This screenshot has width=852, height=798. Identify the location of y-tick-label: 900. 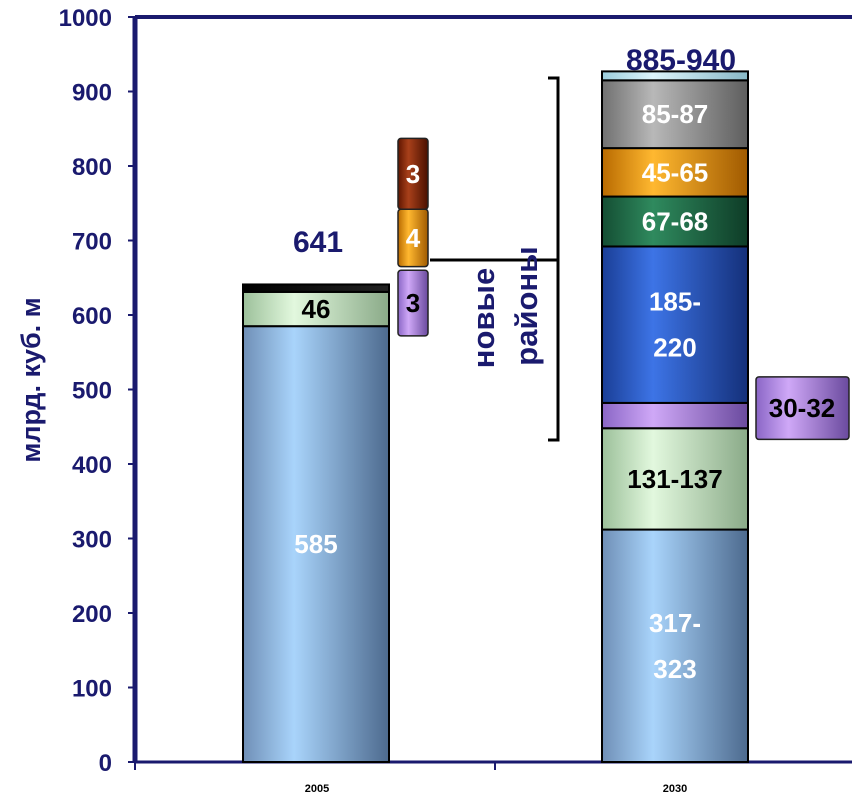
(92, 93).